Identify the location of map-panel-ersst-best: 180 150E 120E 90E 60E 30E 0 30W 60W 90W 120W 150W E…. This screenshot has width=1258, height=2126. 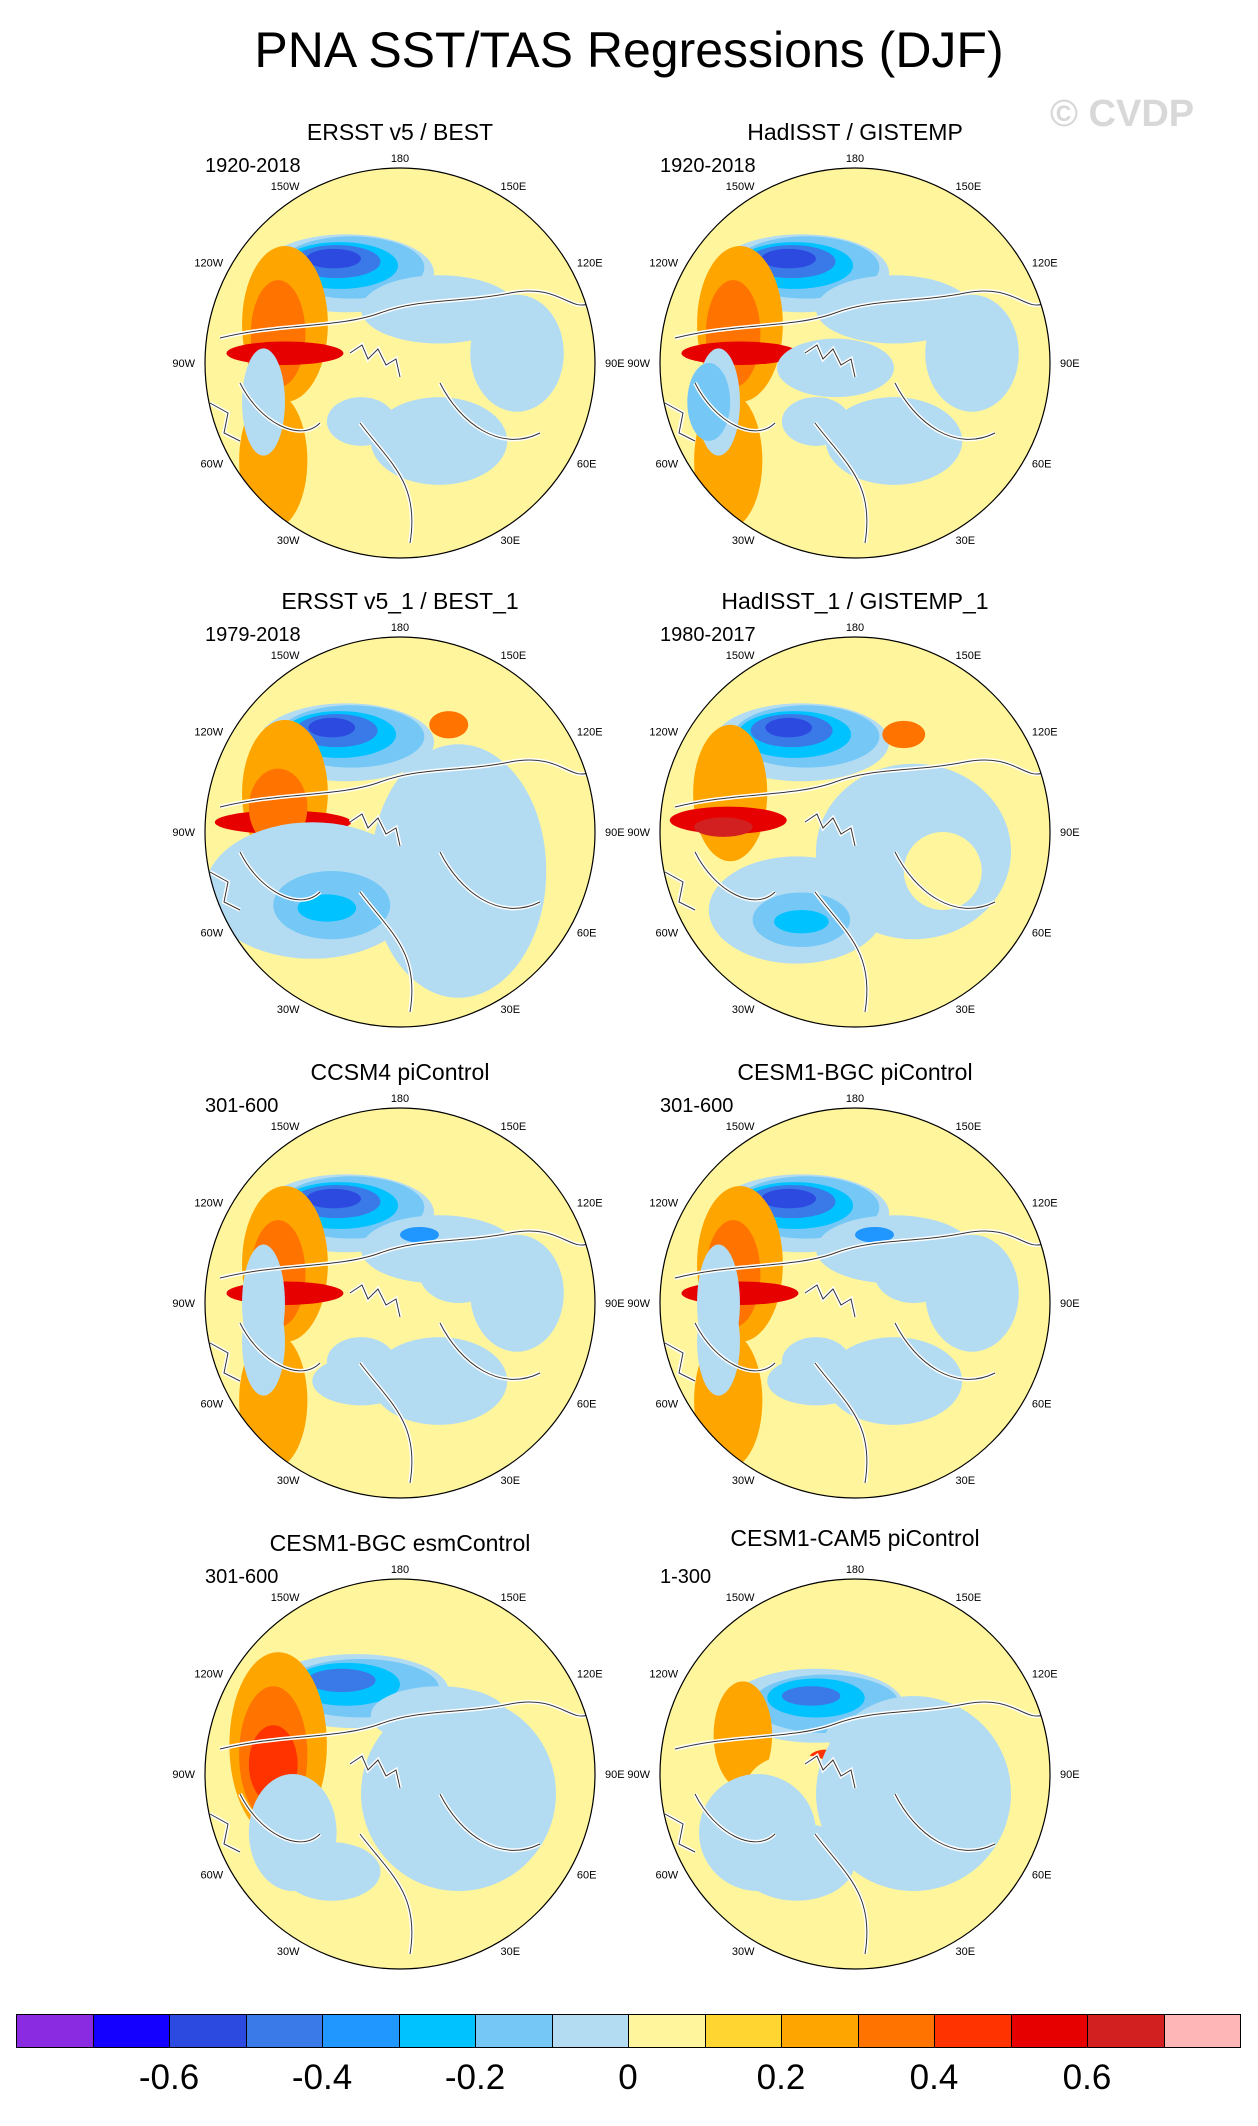
(400, 343).